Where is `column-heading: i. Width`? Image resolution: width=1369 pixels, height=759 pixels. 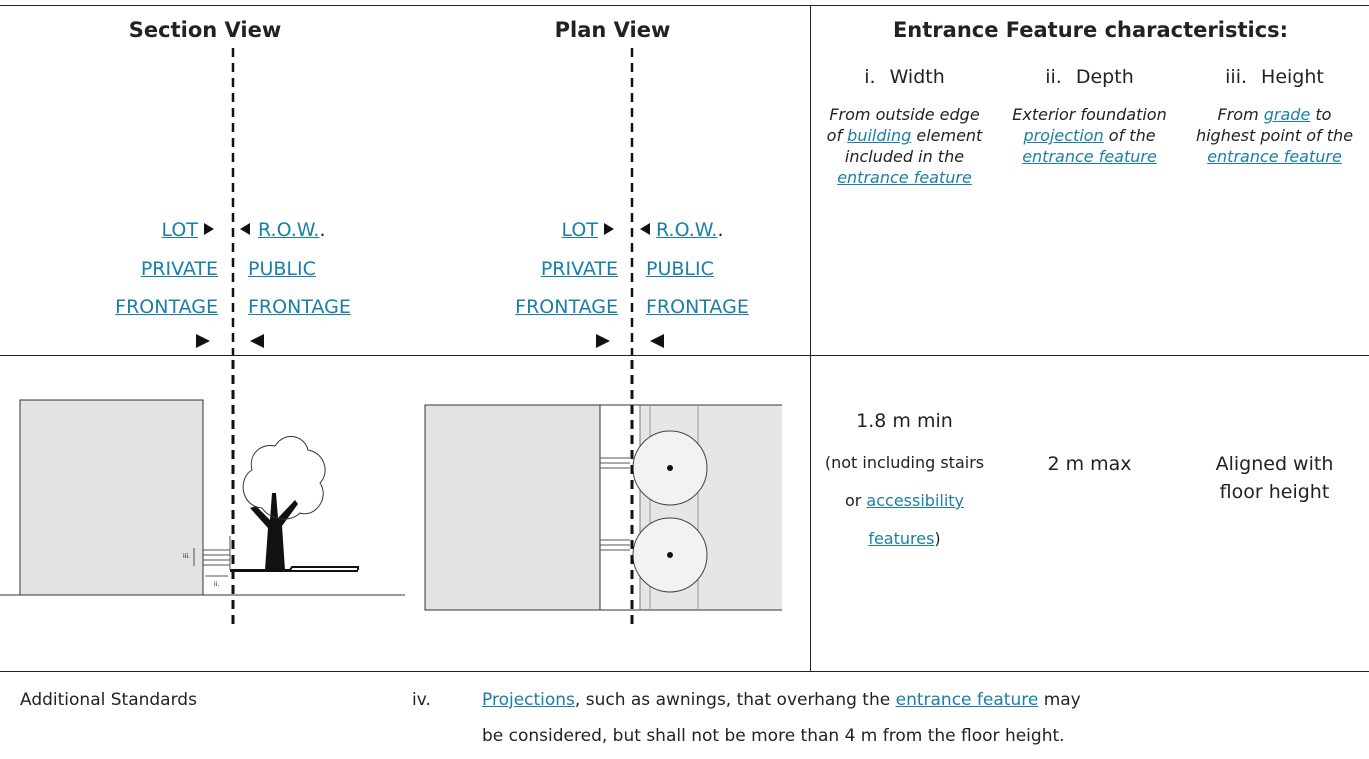
column-heading: i. Width is located at coordinates (904, 77).